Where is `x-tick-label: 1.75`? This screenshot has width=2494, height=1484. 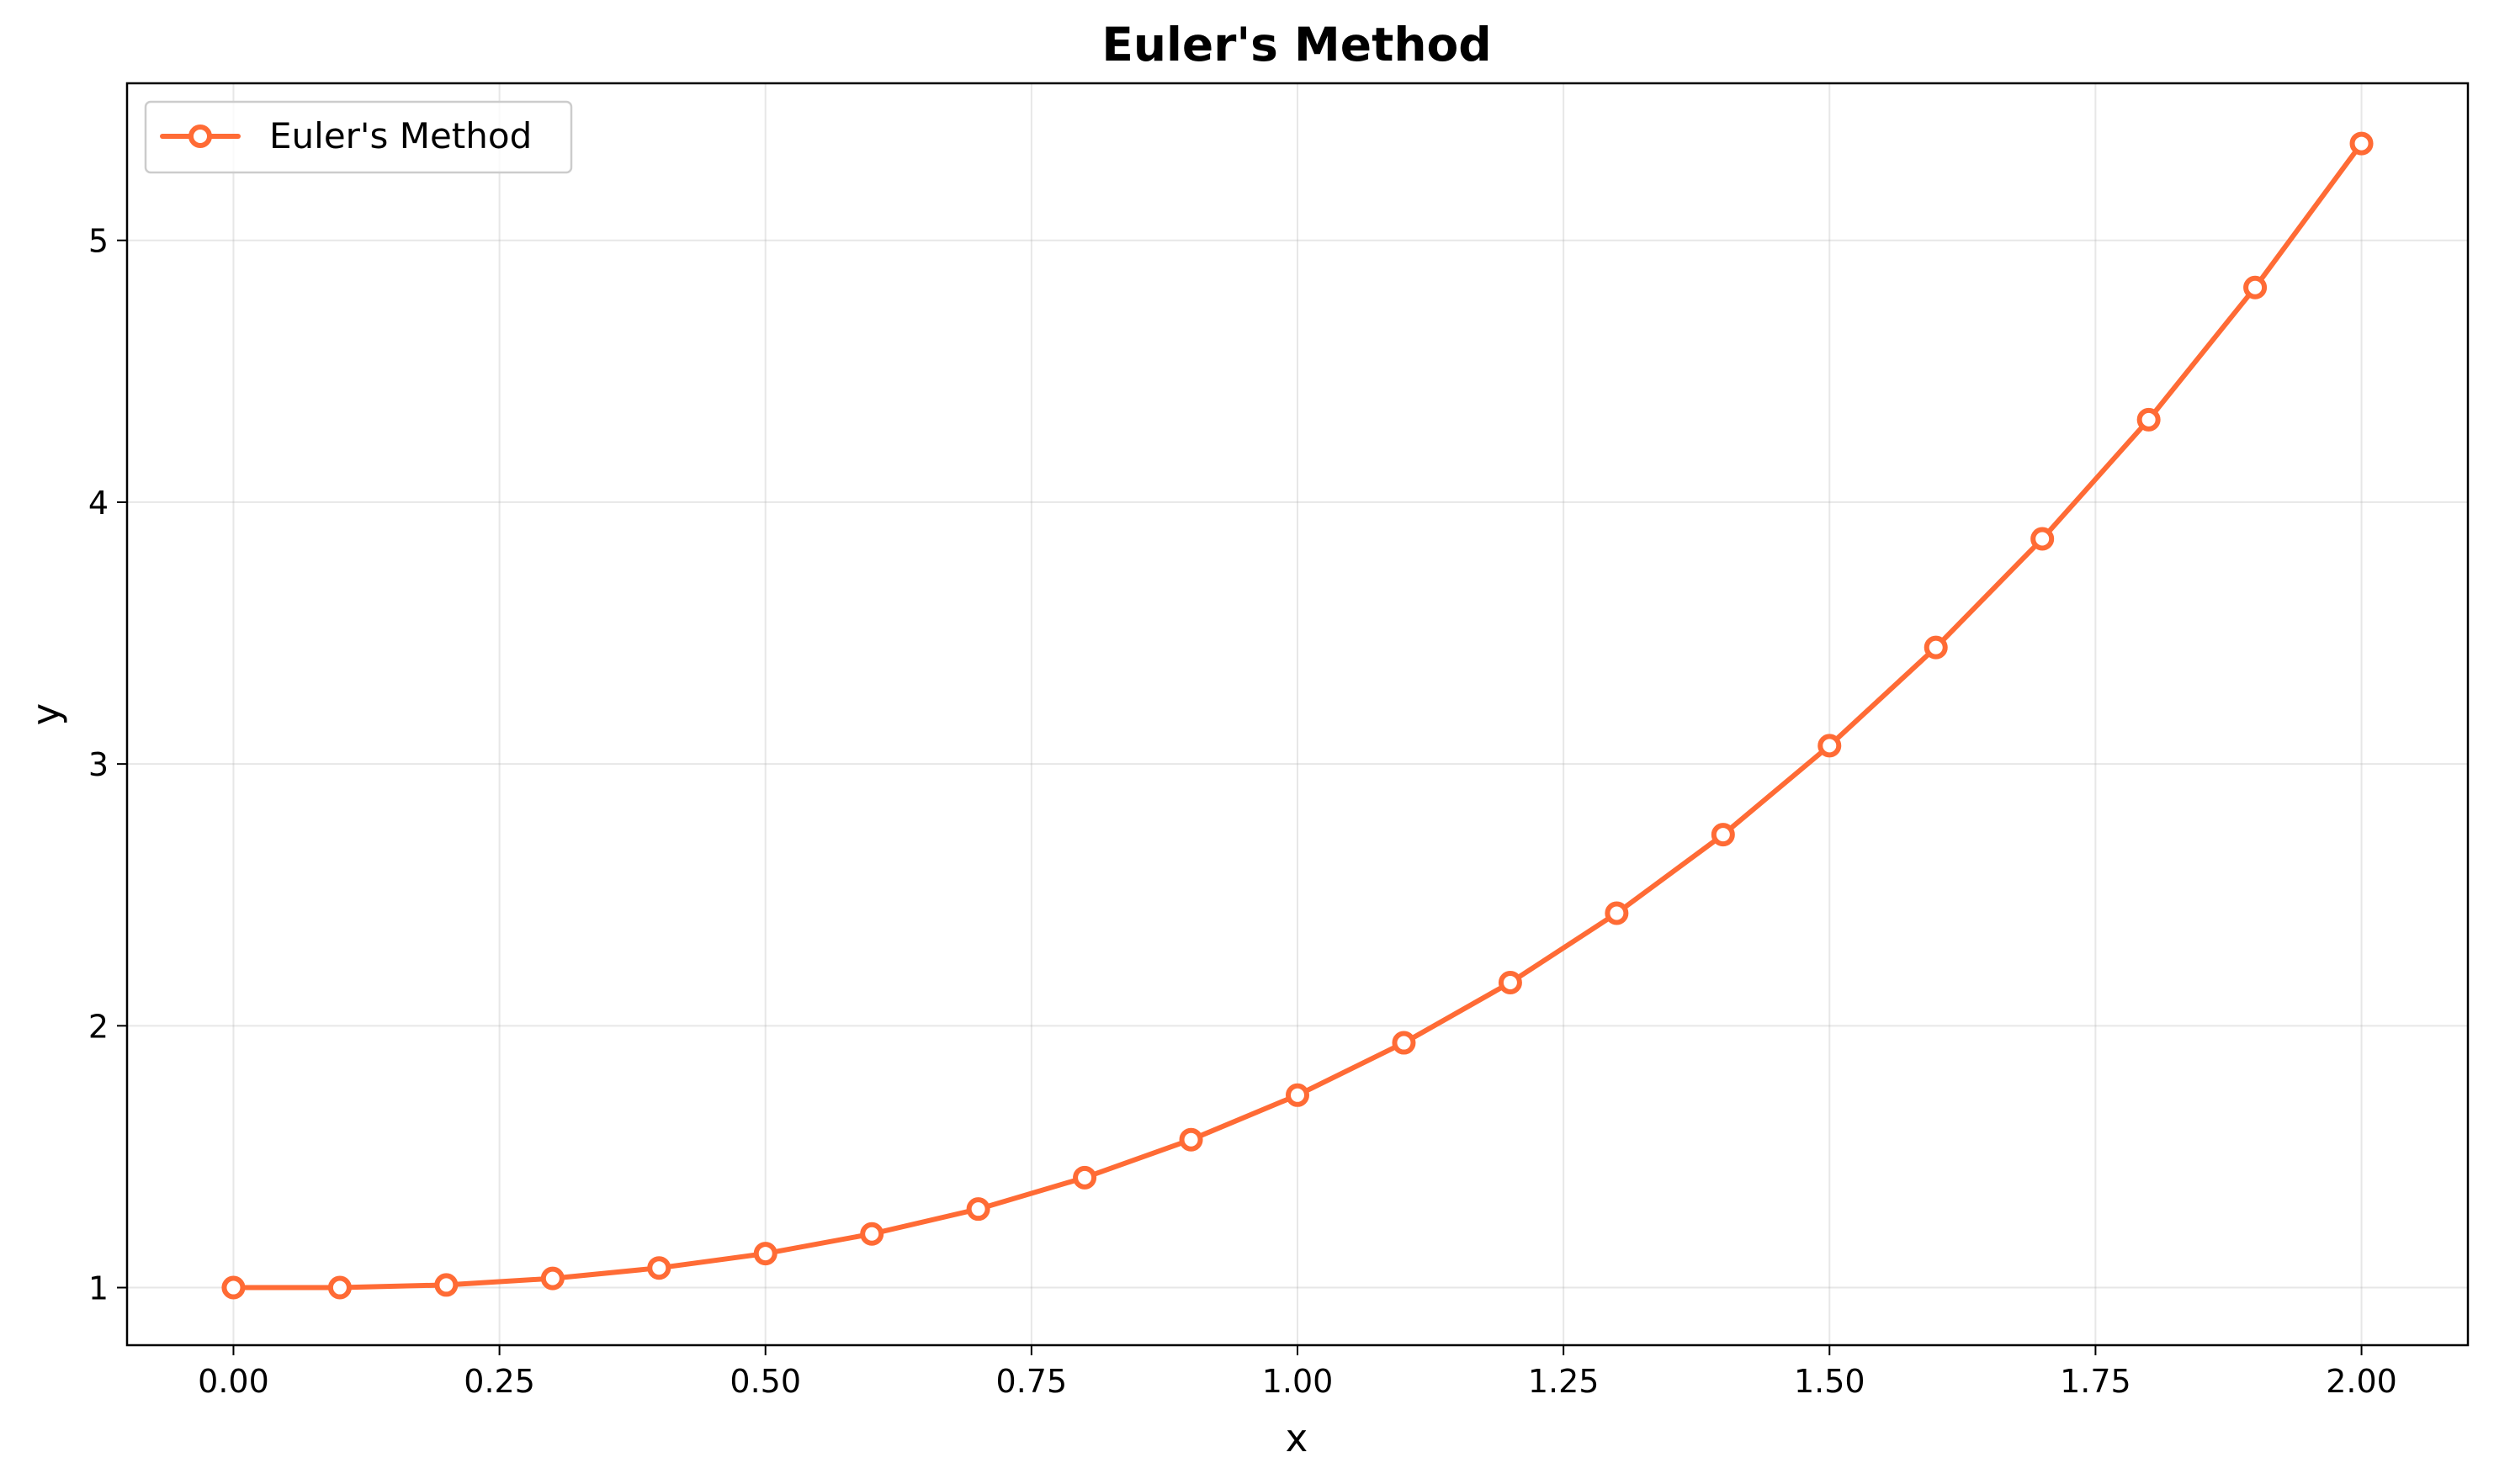
x-tick-label: 1.75 is located at coordinates (2096, 1381).